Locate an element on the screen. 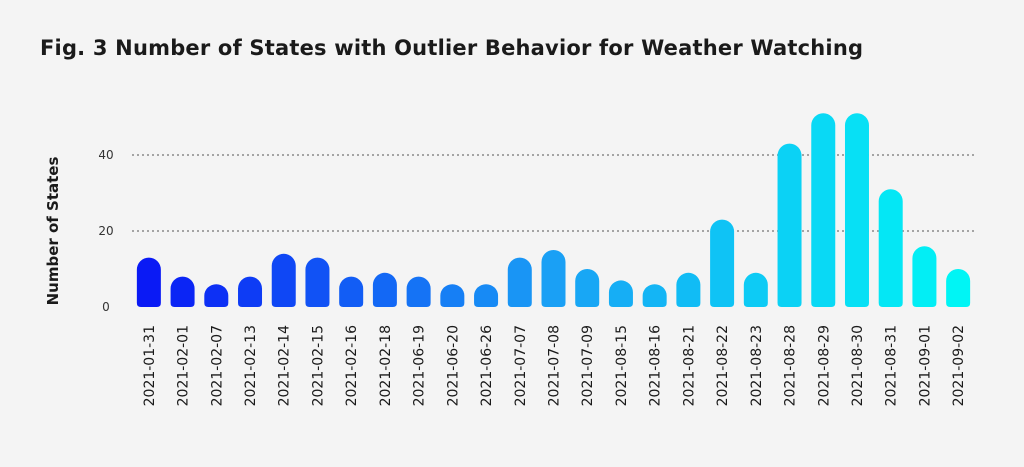 This screenshot has height=467, width=1024. x-tick-label: 2021-02-13 is located at coordinates (251, 365).